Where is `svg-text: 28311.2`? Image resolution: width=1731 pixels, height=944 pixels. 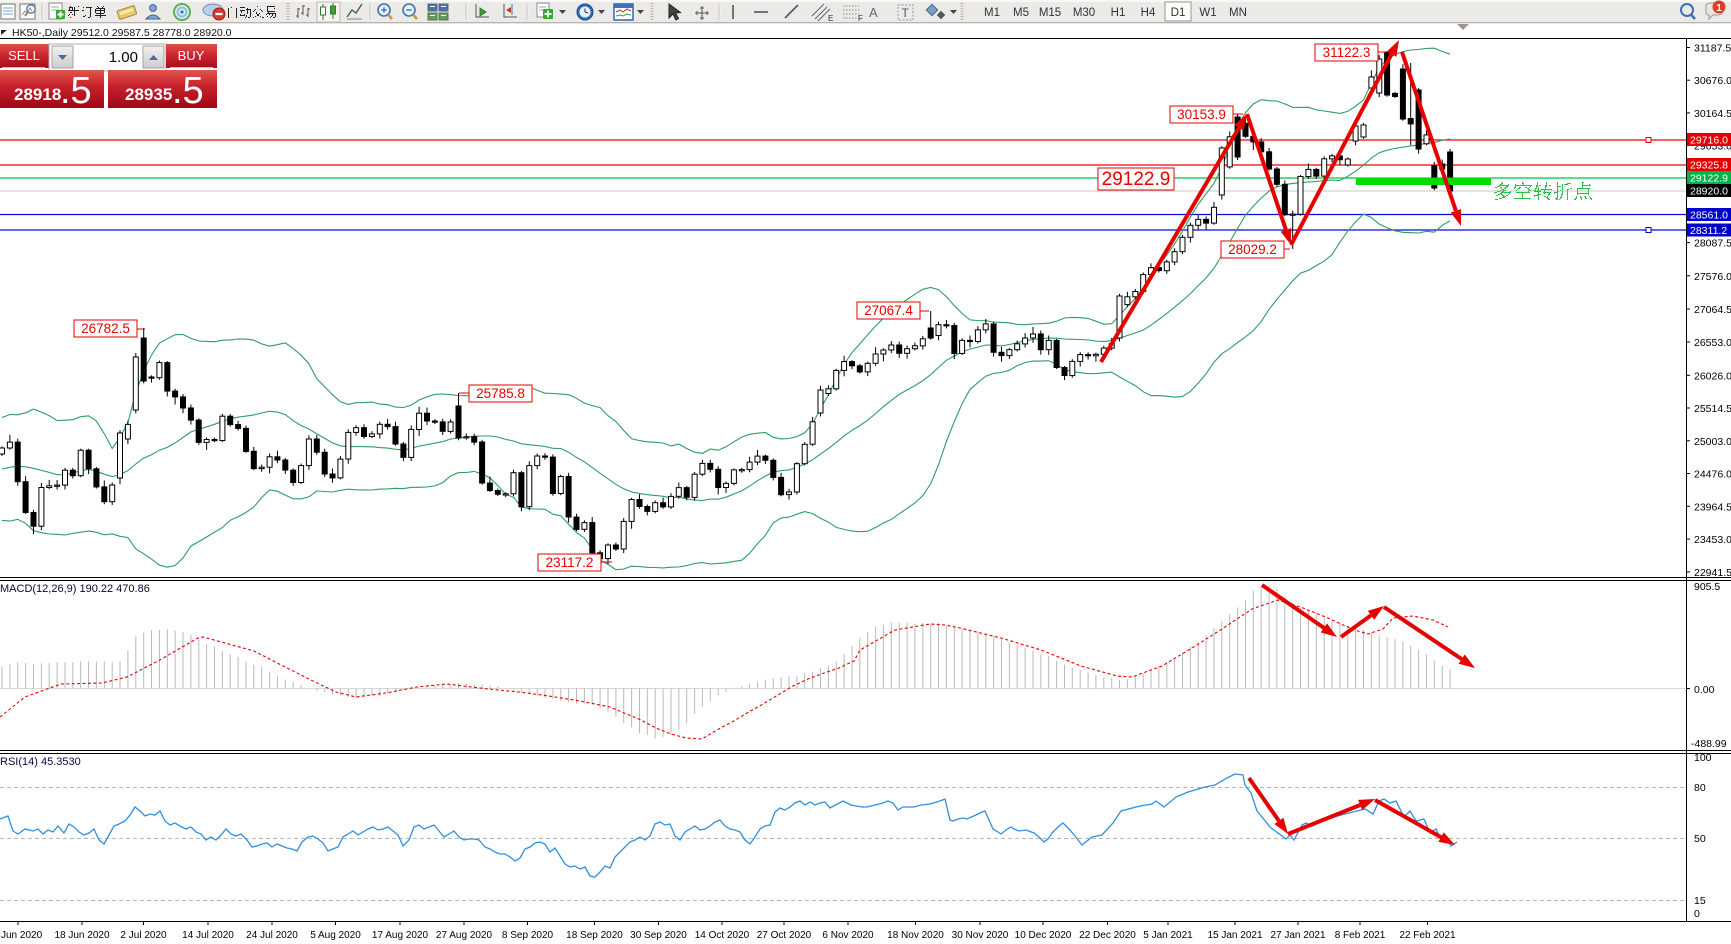 svg-text: 28311.2 is located at coordinates (1708, 231).